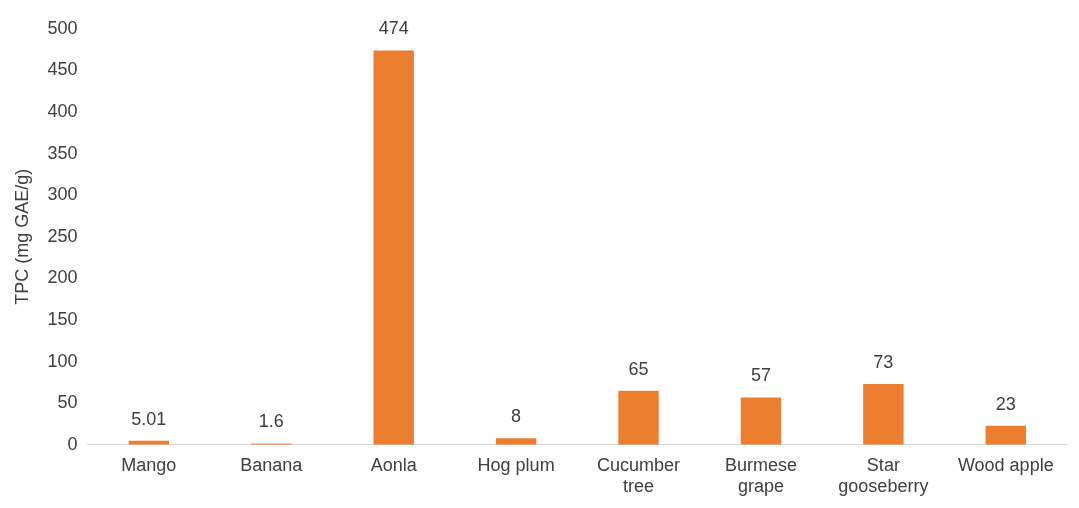  Describe the element at coordinates (21, 236) in the screenshot. I see `y-axis-title: TPC (mg GAE/g)` at that location.